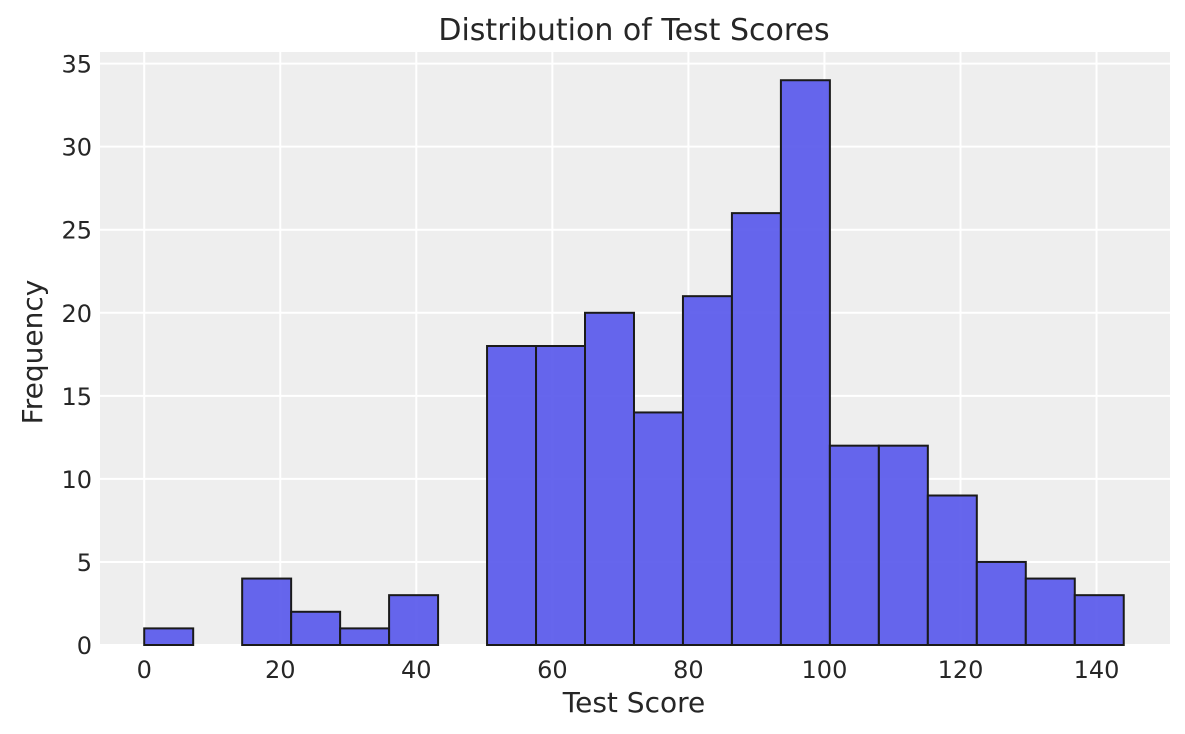 This screenshot has height=734, width=1185. What do you see at coordinates (688, 670) in the screenshot?
I see `x-tick-label: 80` at bounding box center [688, 670].